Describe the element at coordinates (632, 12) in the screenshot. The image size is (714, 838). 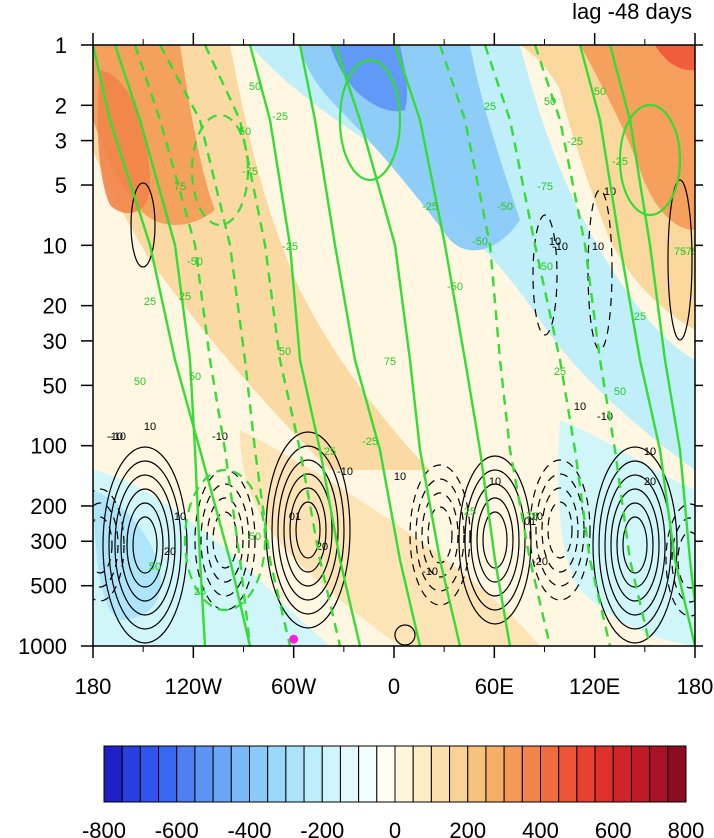
I see `chart-title: lag -48 days` at that location.